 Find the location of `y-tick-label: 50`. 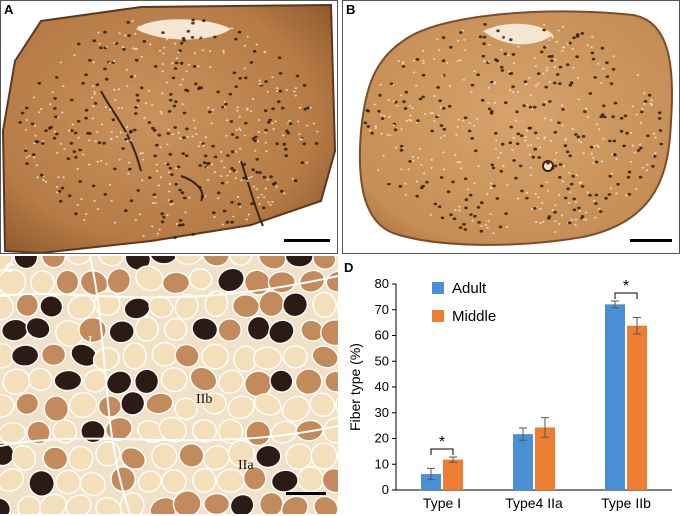

y-tick-label: 50 is located at coordinates (382, 360).